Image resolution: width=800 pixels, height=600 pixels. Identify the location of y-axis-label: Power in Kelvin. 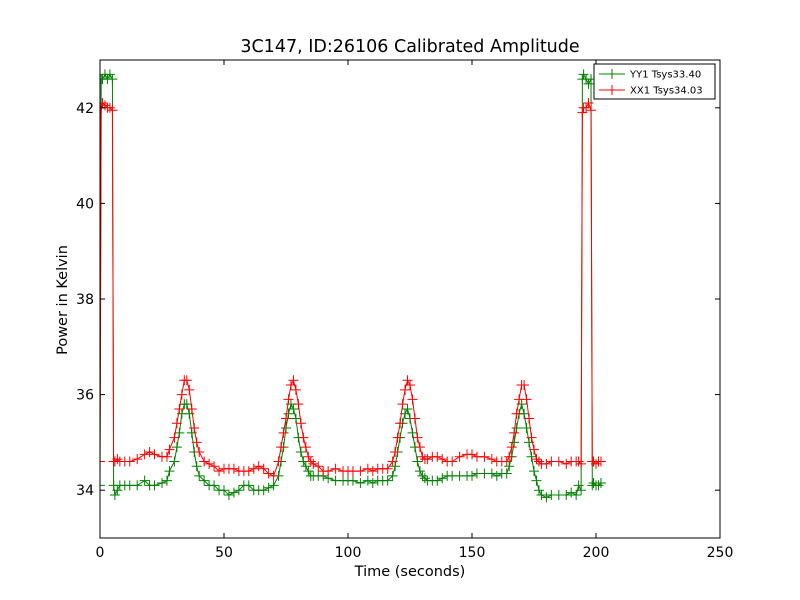
(63, 300).